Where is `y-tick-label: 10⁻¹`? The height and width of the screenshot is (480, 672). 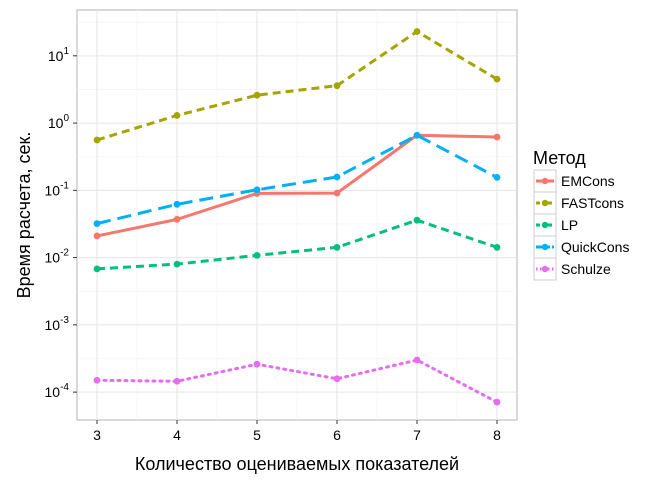
y-tick-label: 10⁻¹ is located at coordinates (57, 189).